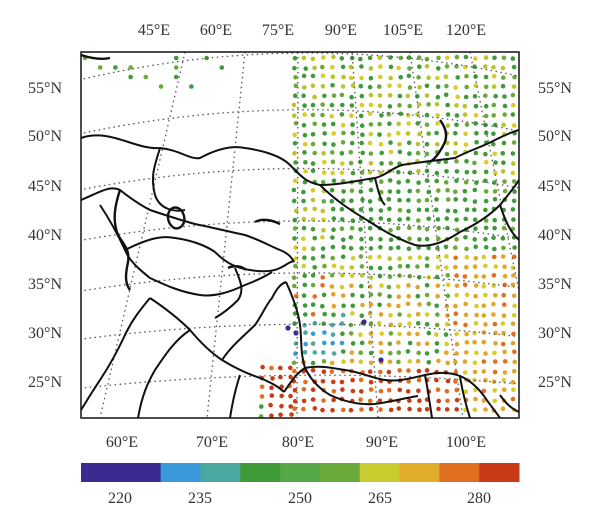 This screenshot has width=600, height=529. Describe the element at coordinates (555, 235) in the screenshot. I see `right-lat-label: 40°N` at that location.